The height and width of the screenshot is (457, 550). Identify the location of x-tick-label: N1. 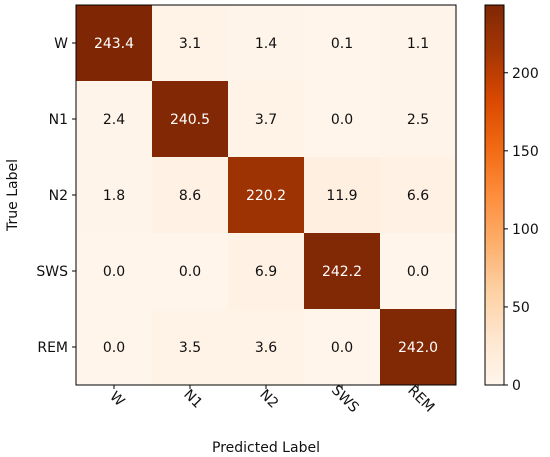
(192, 399).